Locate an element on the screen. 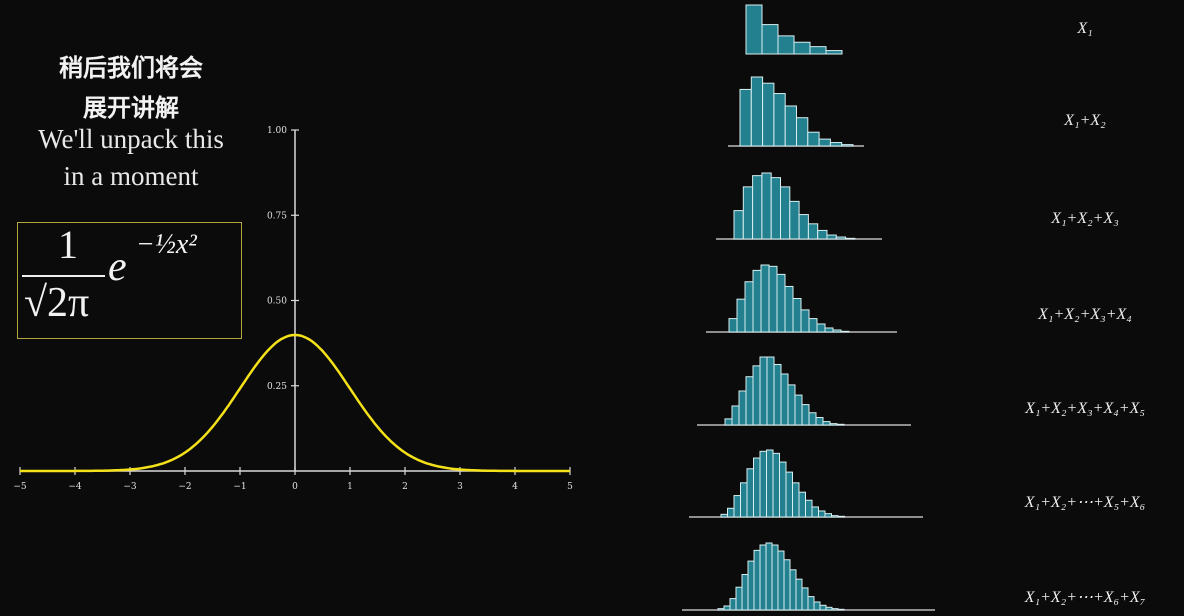 Image resolution: width=1184 pixels, height=616 pixels. caption-en-line2: in a moment is located at coordinates (131, 176).